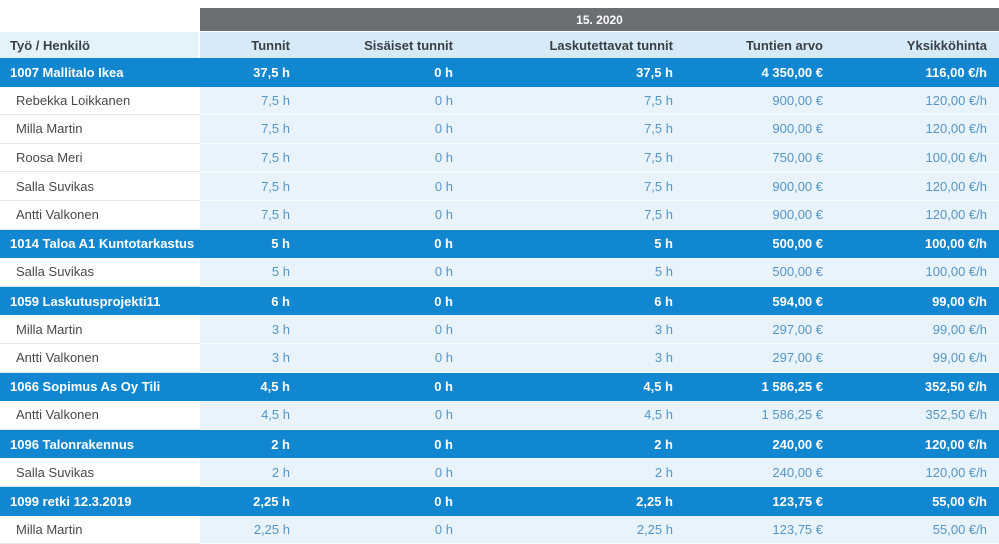 Image resolution: width=999 pixels, height=544 pixels. Describe the element at coordinates (917, 501) in the screenshot. I see `project-total-value: 55,00 €/h` at that location.